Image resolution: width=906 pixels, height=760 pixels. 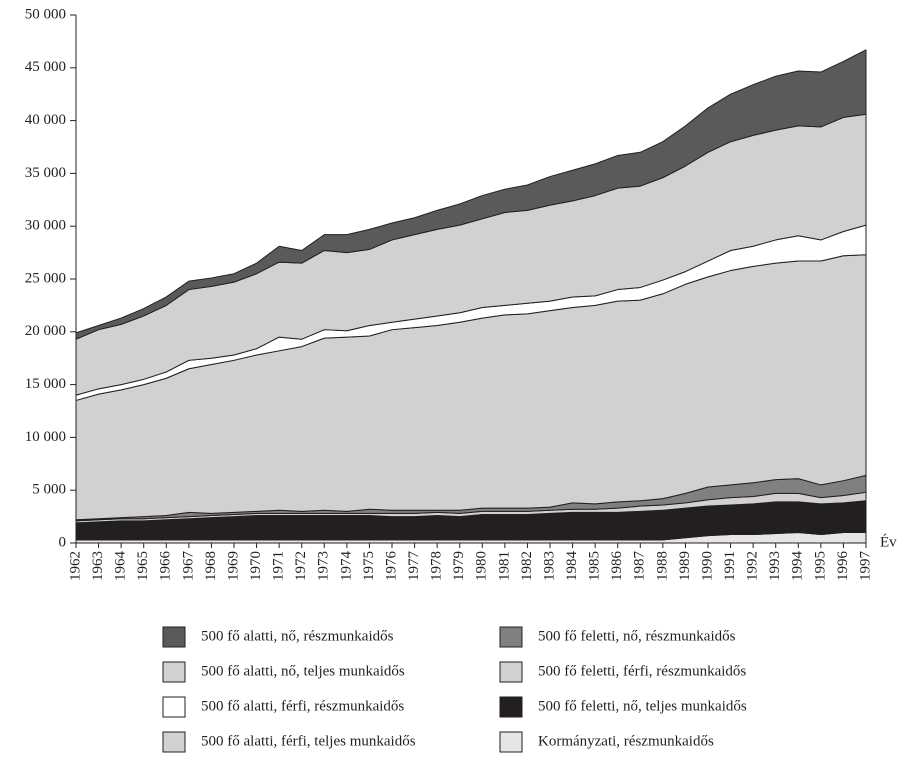 I want to click on x-axis-label: Év, so click(x=888, y=541).